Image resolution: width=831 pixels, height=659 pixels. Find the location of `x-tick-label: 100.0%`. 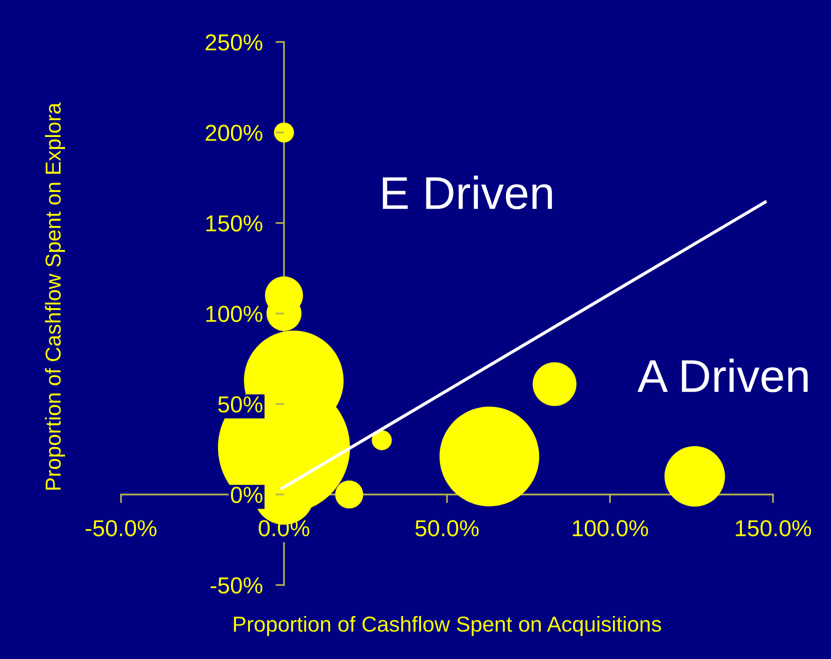

x-tick-label: 100.0% is located at coordinates (610, 528).